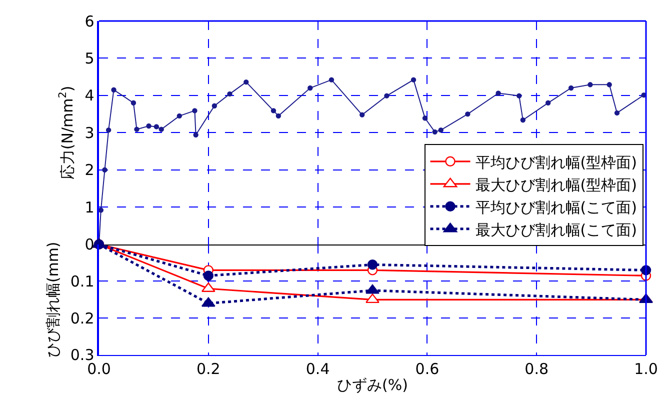 The image size is (670, 405). Describe the element at coordinates (99, 369) in the screenshot. I see `x-tick-label: 0.0` at that location.